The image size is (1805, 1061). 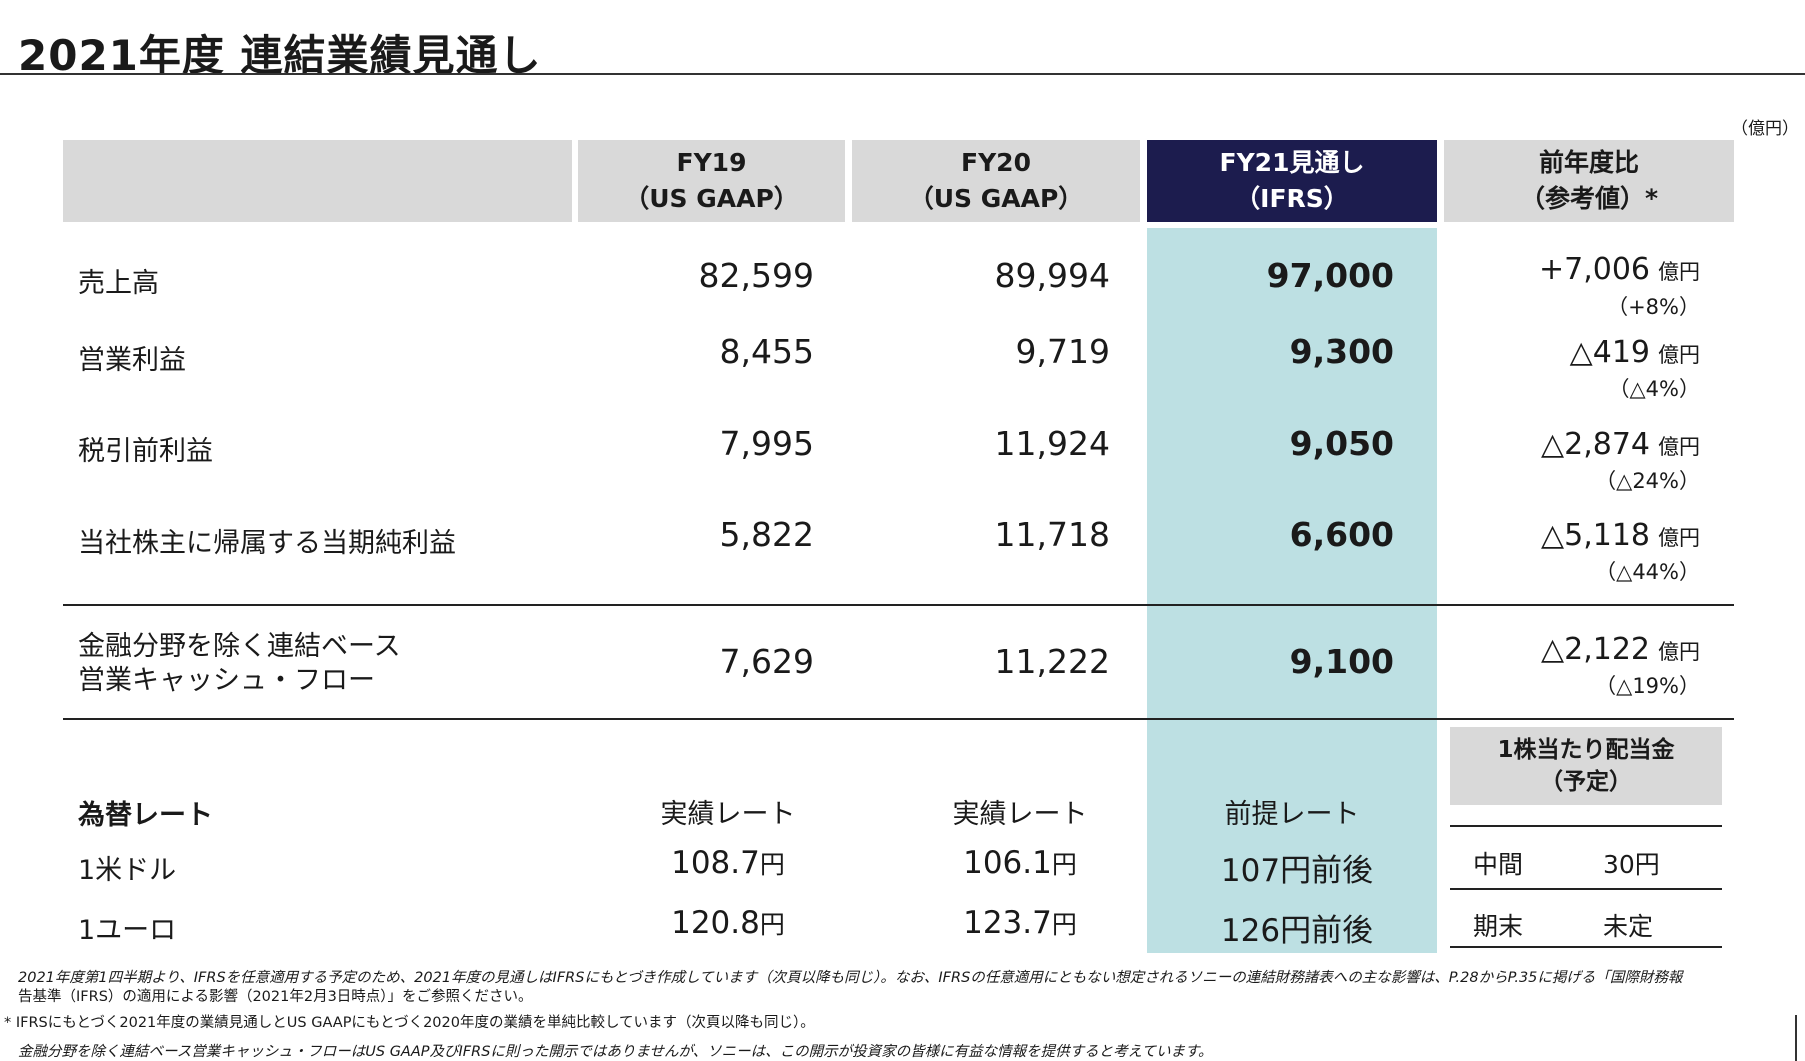 What do you see at coordinates (280, 55) in the screenshot?
I see `page-title: 2021年度 連結業績見通し` at bounding box center [280, 55].